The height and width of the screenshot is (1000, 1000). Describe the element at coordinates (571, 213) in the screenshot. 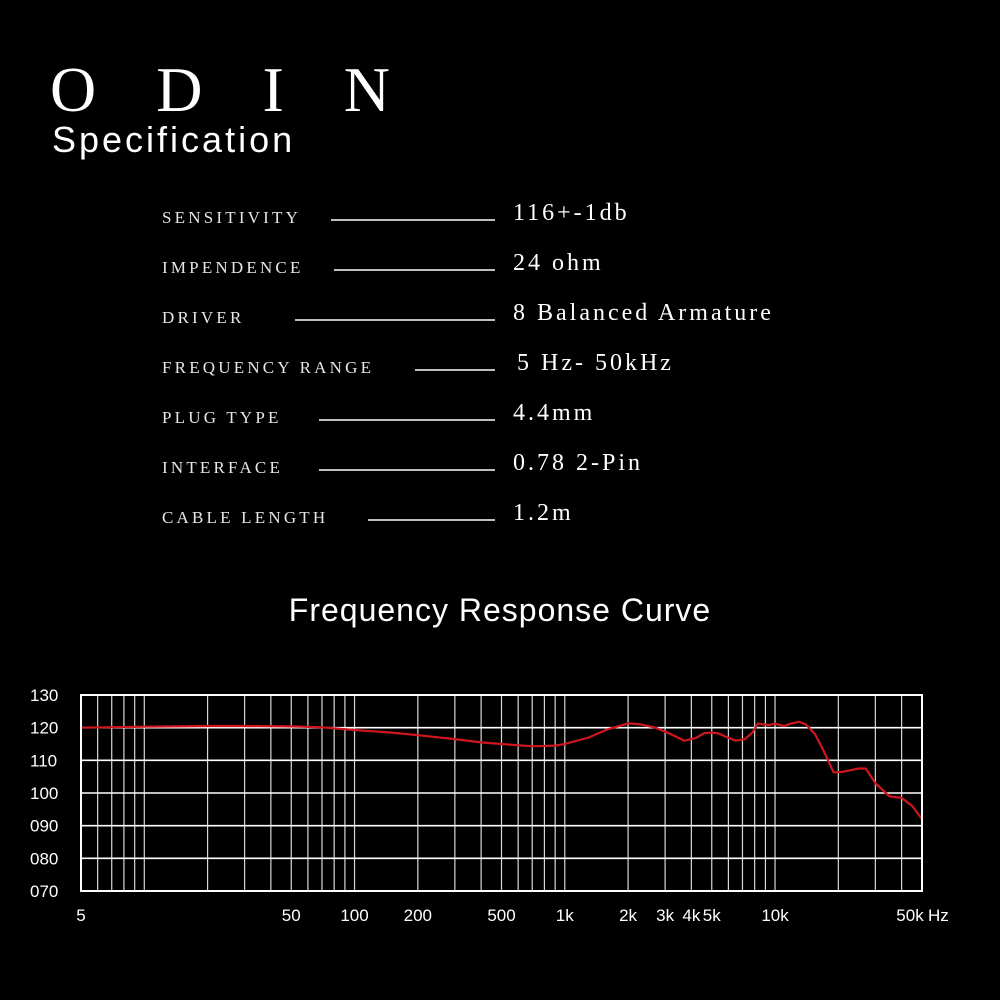

I see `spec-value: 116+-1db` at that location.